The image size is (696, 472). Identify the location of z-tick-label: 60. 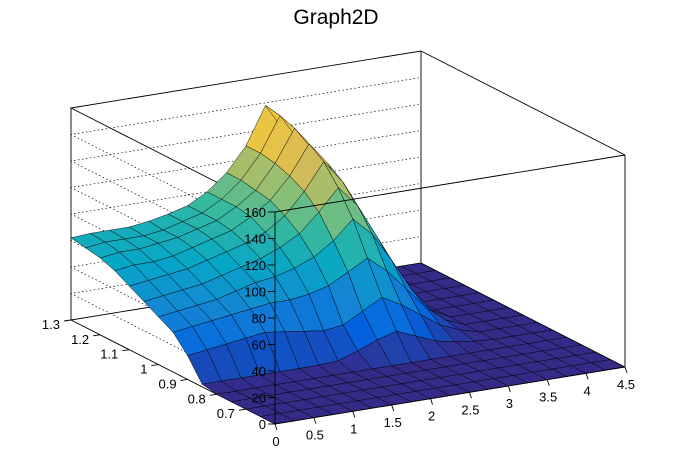
(259, 345).